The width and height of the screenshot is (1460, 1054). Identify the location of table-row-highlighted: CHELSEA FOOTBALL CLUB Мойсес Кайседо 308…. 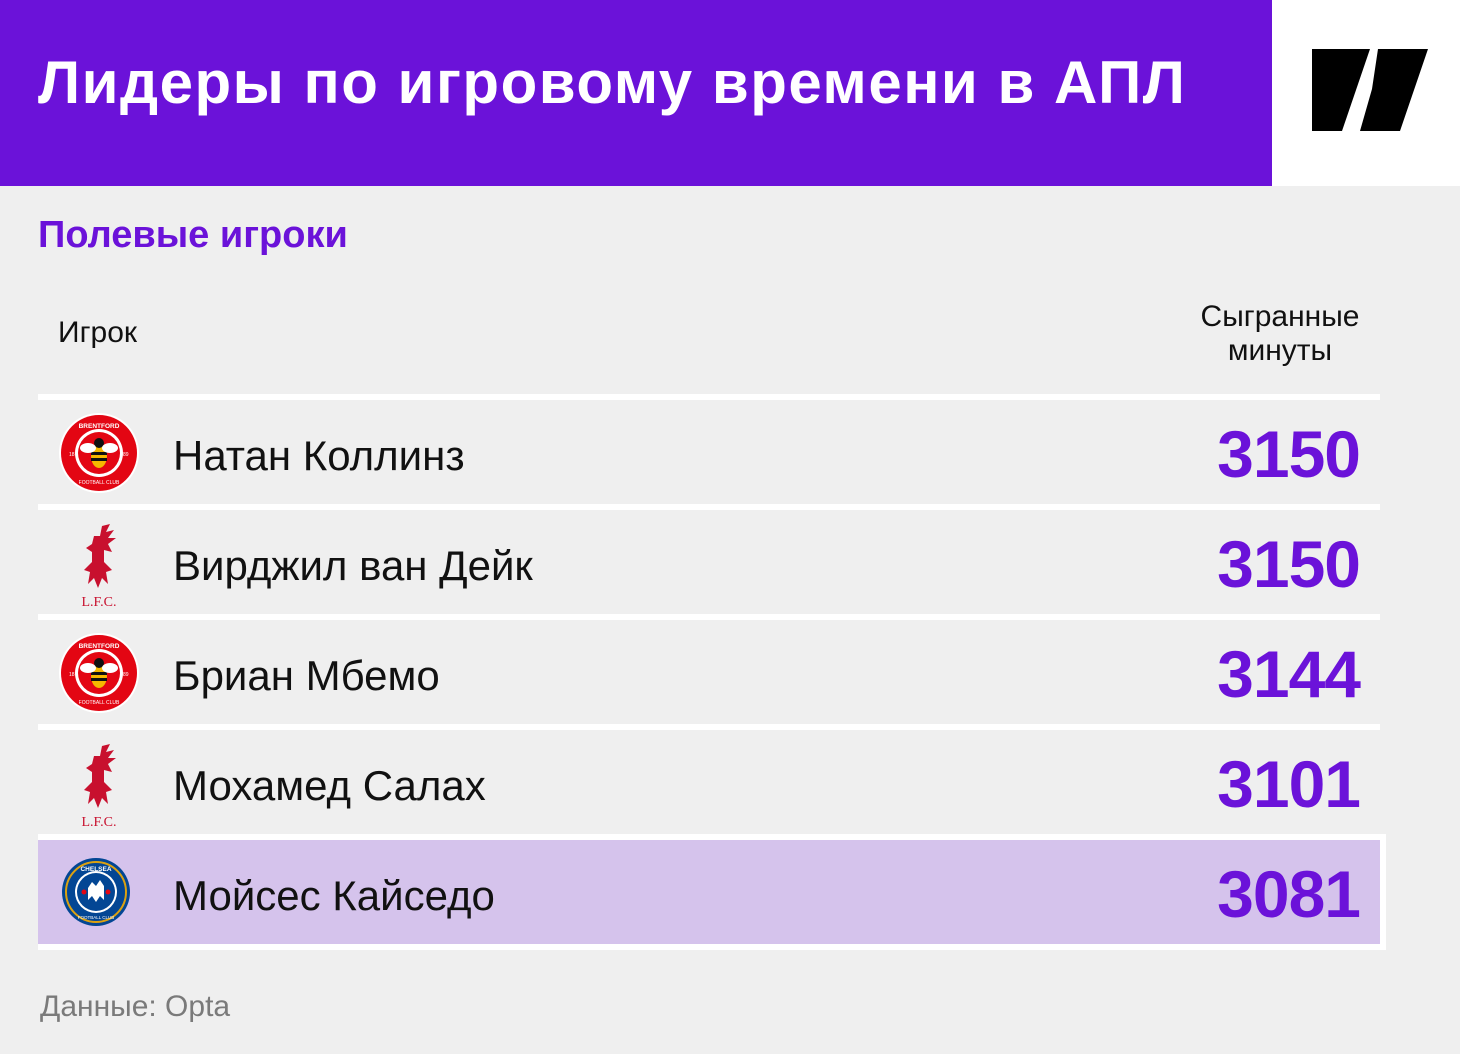
(712, 892).